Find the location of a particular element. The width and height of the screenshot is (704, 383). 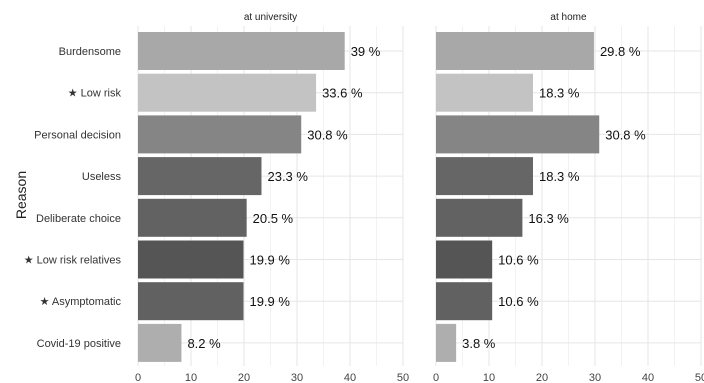

facet-title: at university is located at coordinates (270, 17).